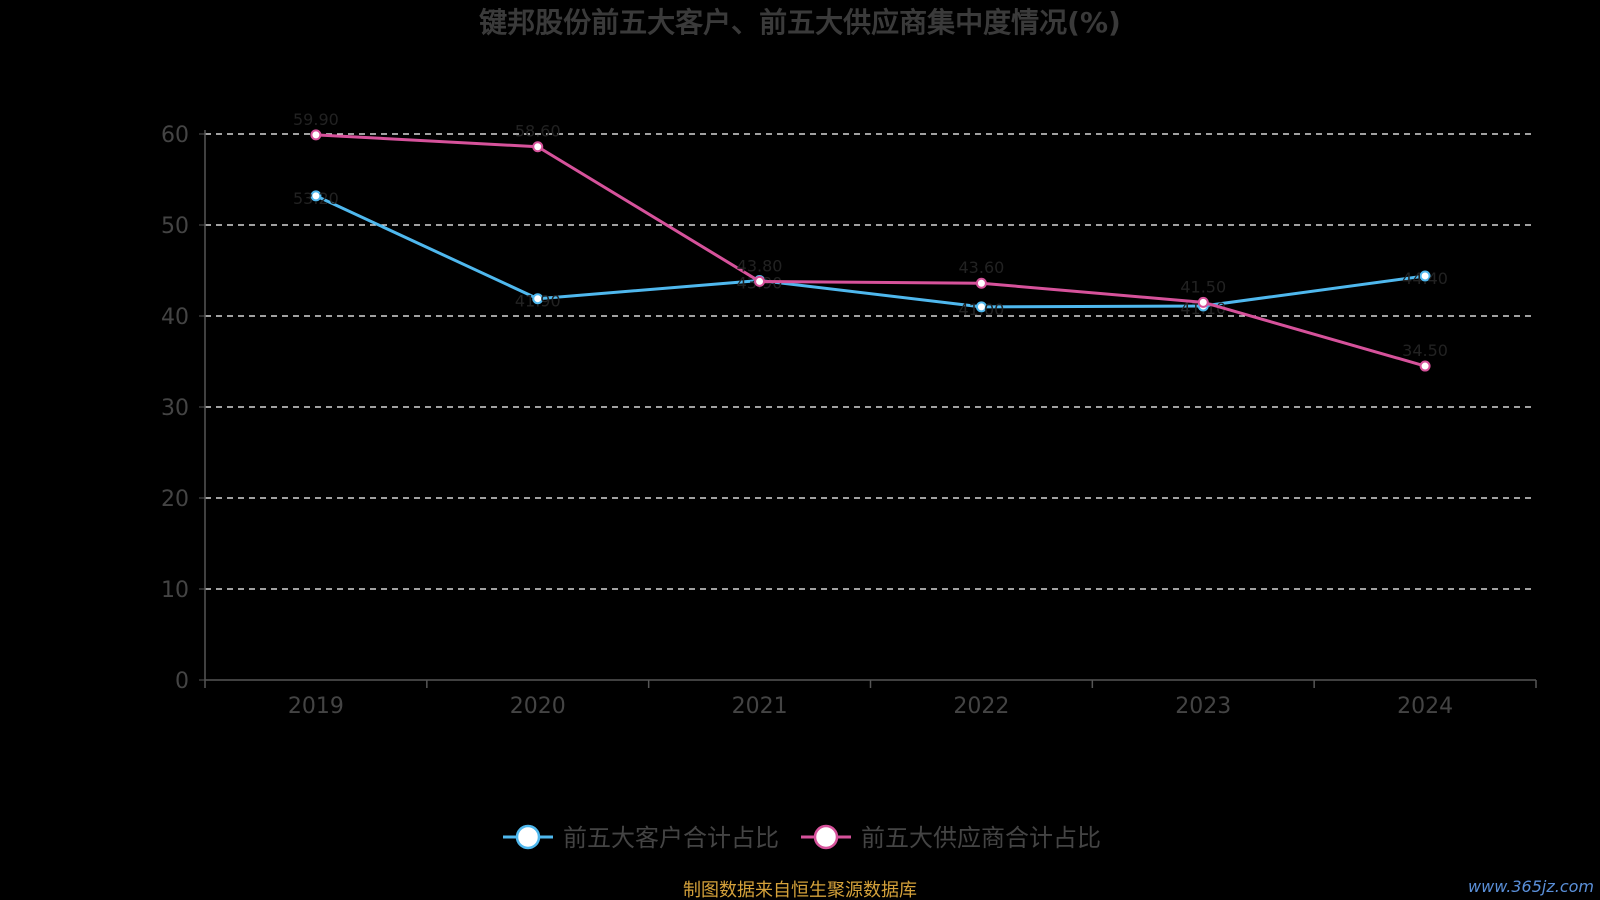  I want to click on data-label: 53.20, so click(316, 198).